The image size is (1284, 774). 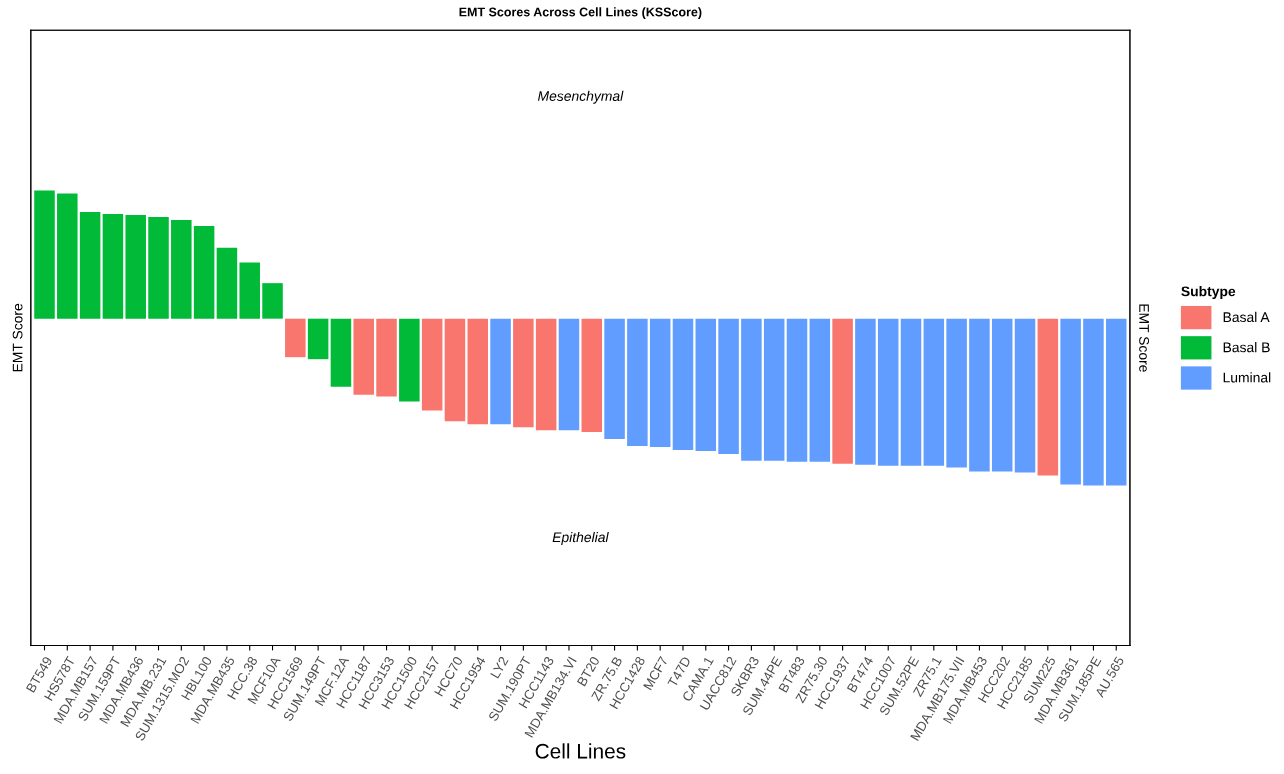 What do you see at coordinates (1247, 377) in the screenshot?
I see `legend-label: Luminal` at bounding box center [1247, 377].